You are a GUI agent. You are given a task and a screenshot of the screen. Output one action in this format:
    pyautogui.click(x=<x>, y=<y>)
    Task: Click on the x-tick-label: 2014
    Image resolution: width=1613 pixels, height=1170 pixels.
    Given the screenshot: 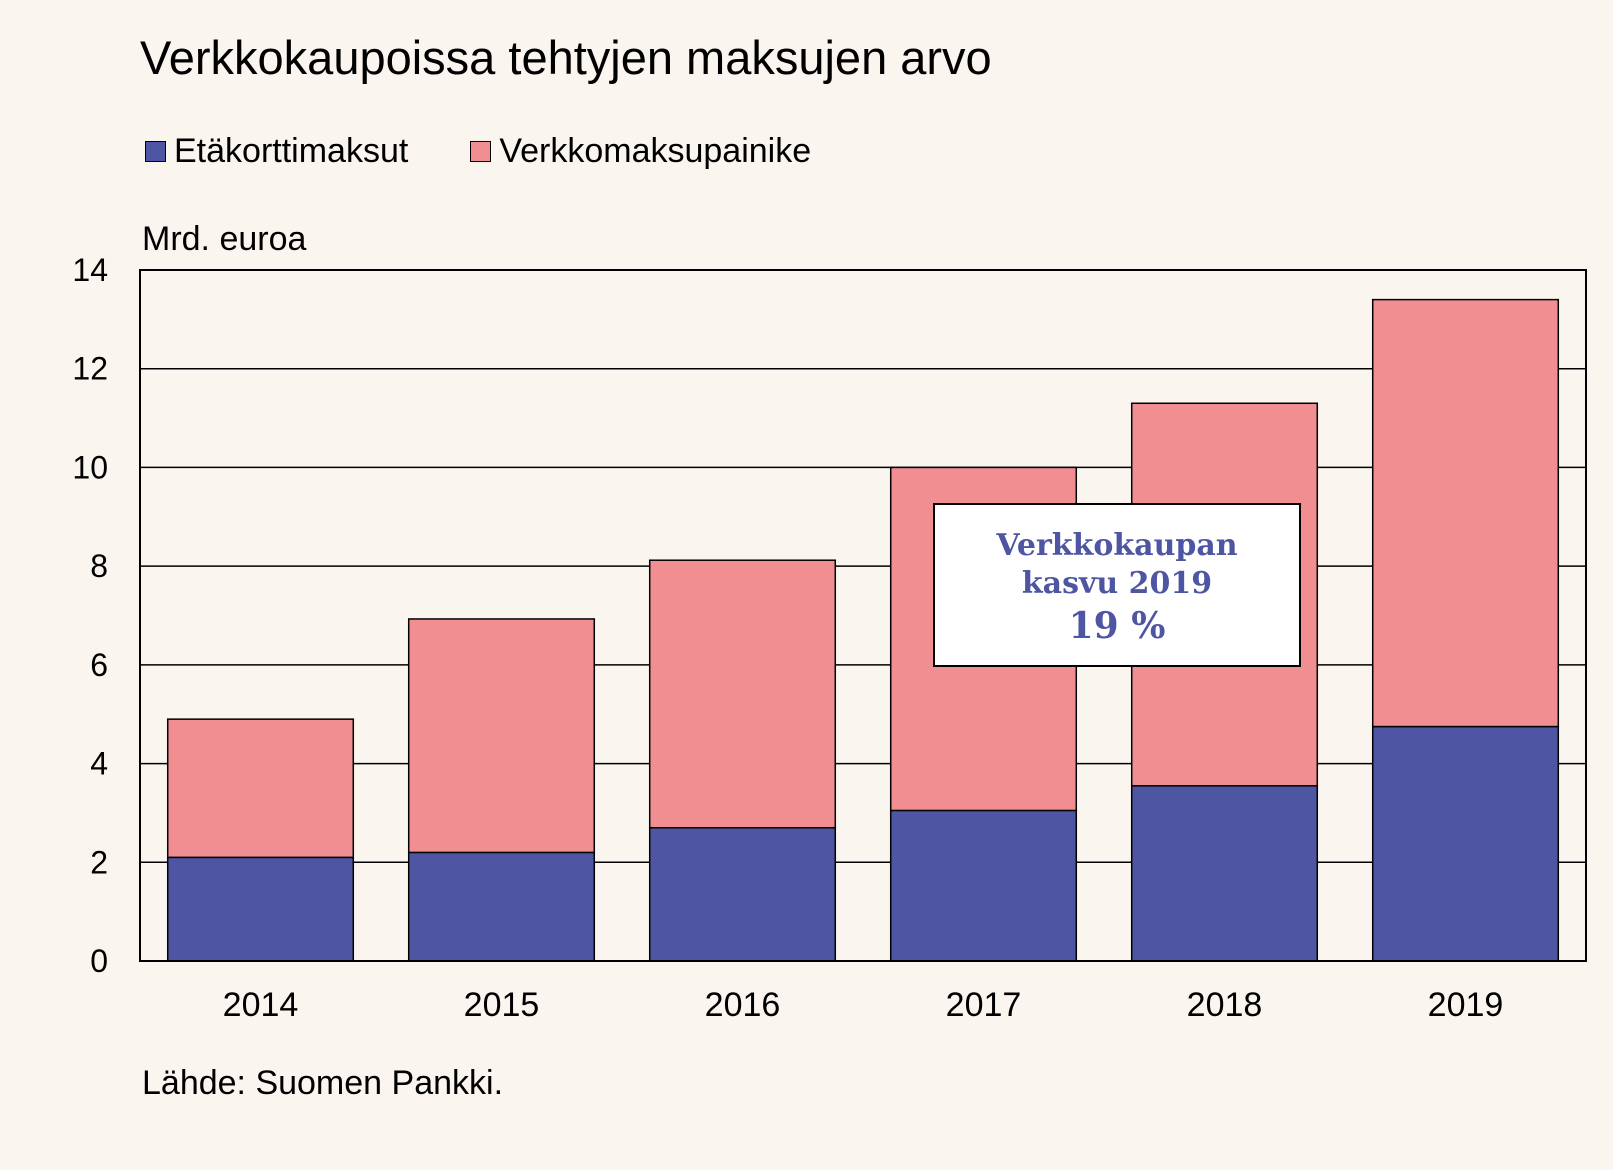 What is the action you would take?
    pyautogui.click(x=261, y=1005)
    